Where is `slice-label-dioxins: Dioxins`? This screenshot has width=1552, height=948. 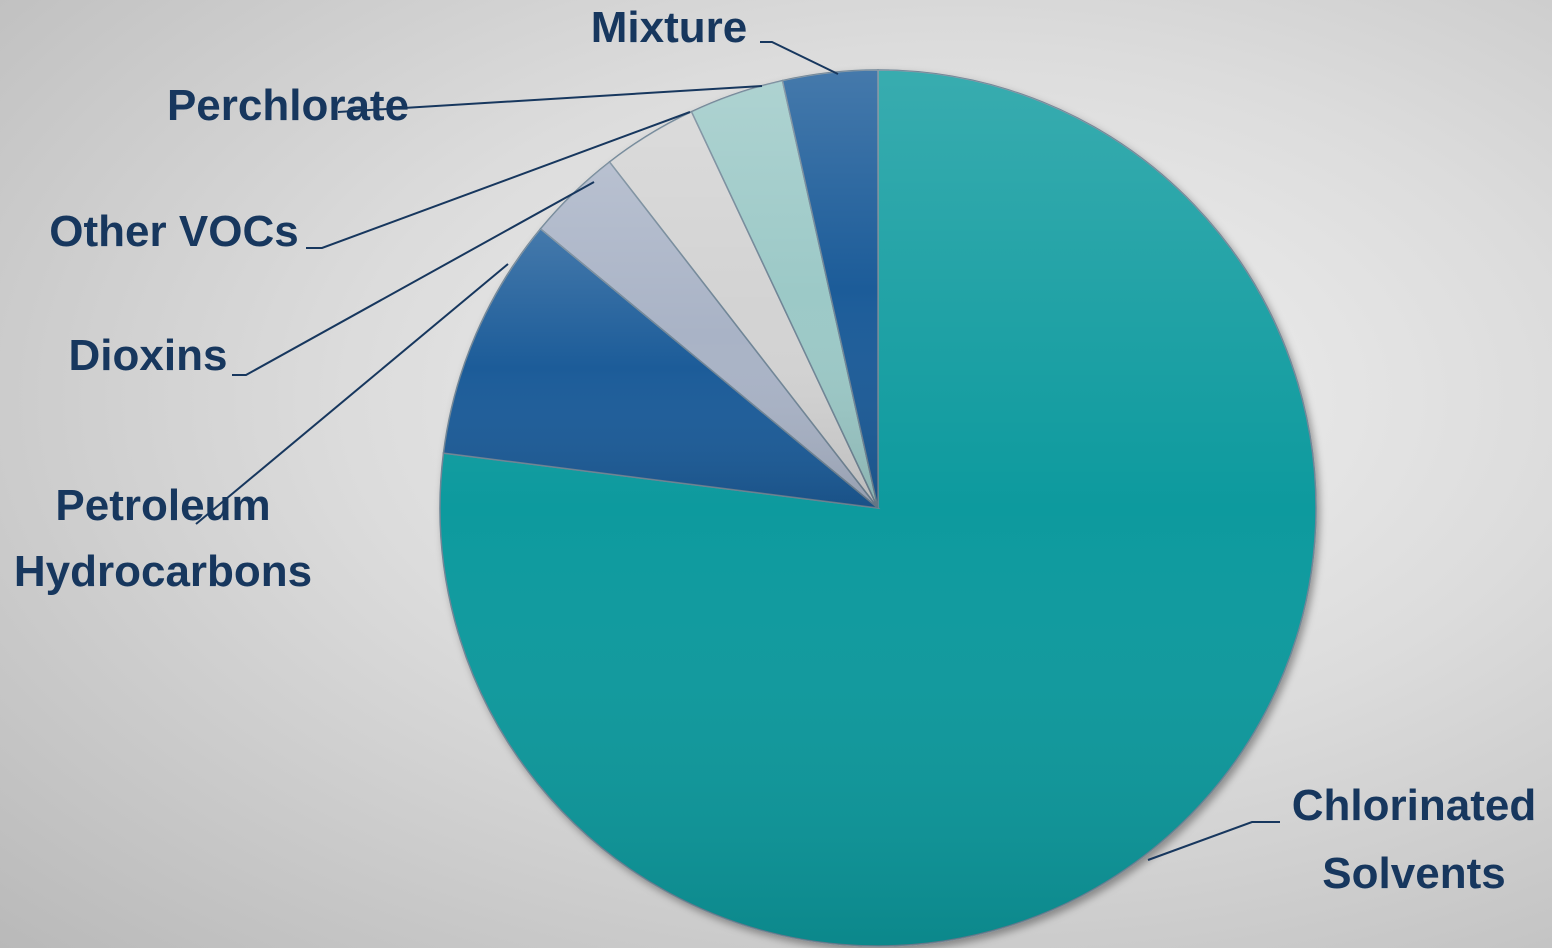
slice-label-dioxins: Dioxins is located at coordinates (148, 355).